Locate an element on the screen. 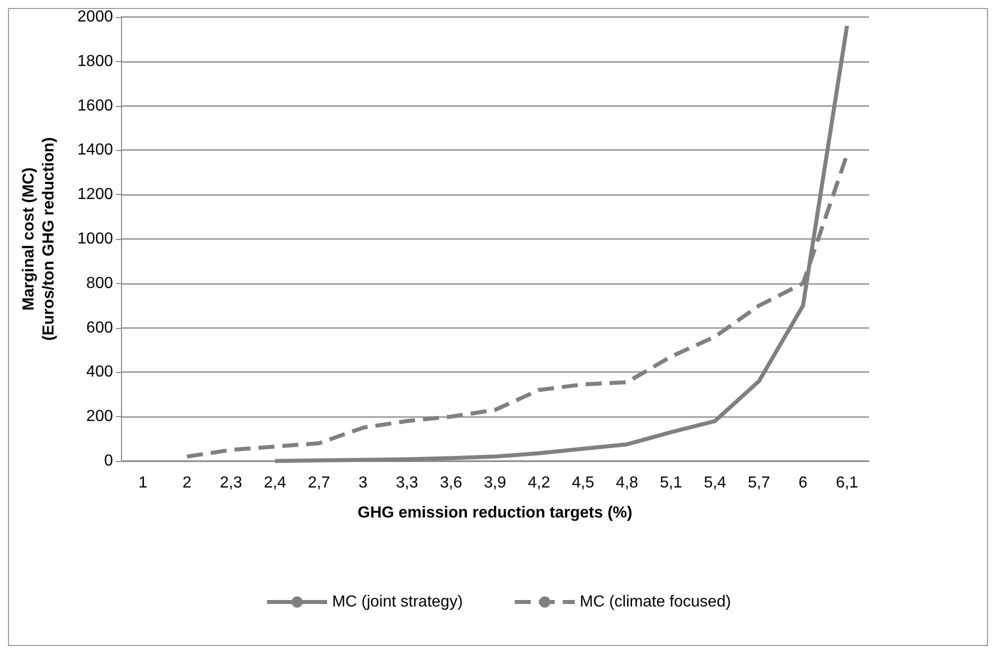  x-tick-label: 2,7 is located at coordinates (319, 483).